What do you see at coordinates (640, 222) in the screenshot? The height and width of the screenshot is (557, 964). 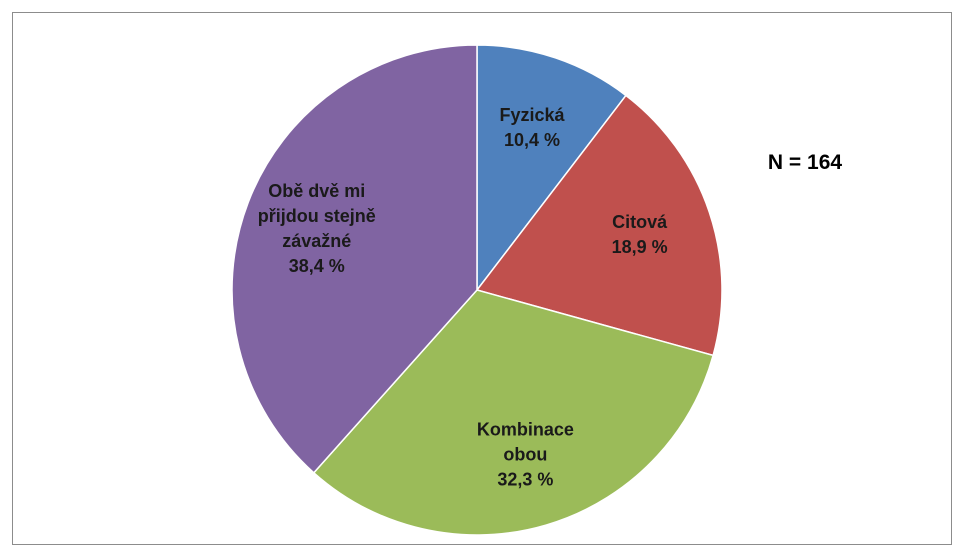 I see `category-label: Citová` at bounding box center [640, 222].